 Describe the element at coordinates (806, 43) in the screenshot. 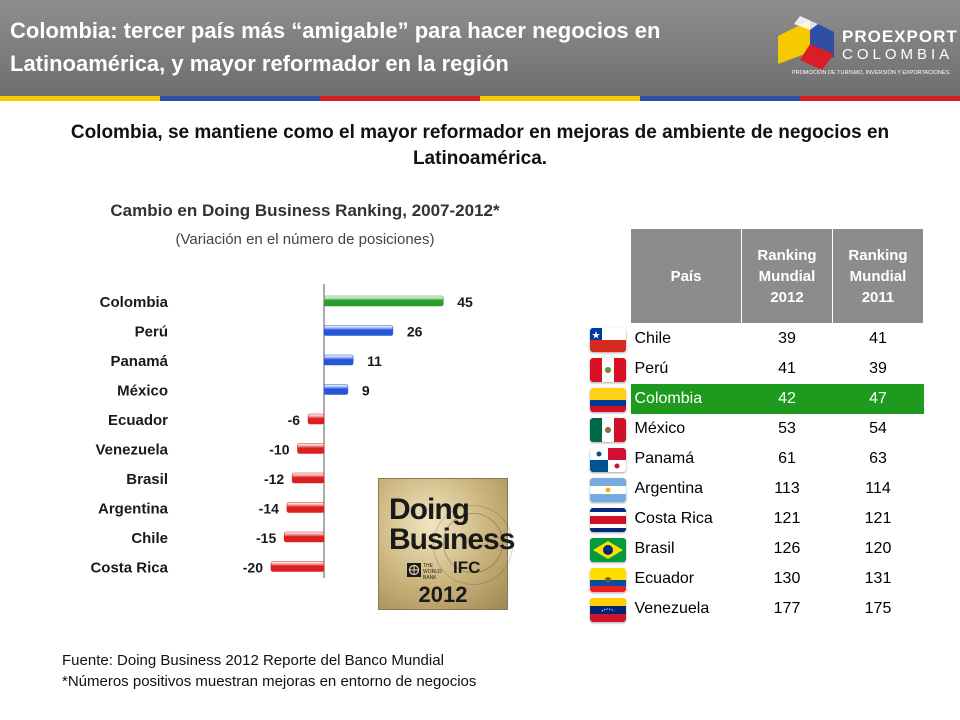

I see `proexport-logo-icon` at that location.